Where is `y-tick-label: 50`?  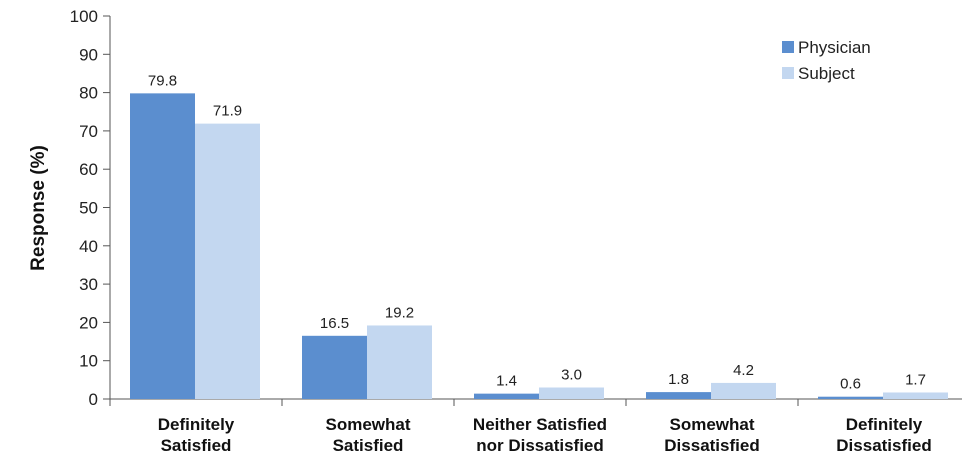 y-tick-label: 50 is located at coordinates (88, 208).